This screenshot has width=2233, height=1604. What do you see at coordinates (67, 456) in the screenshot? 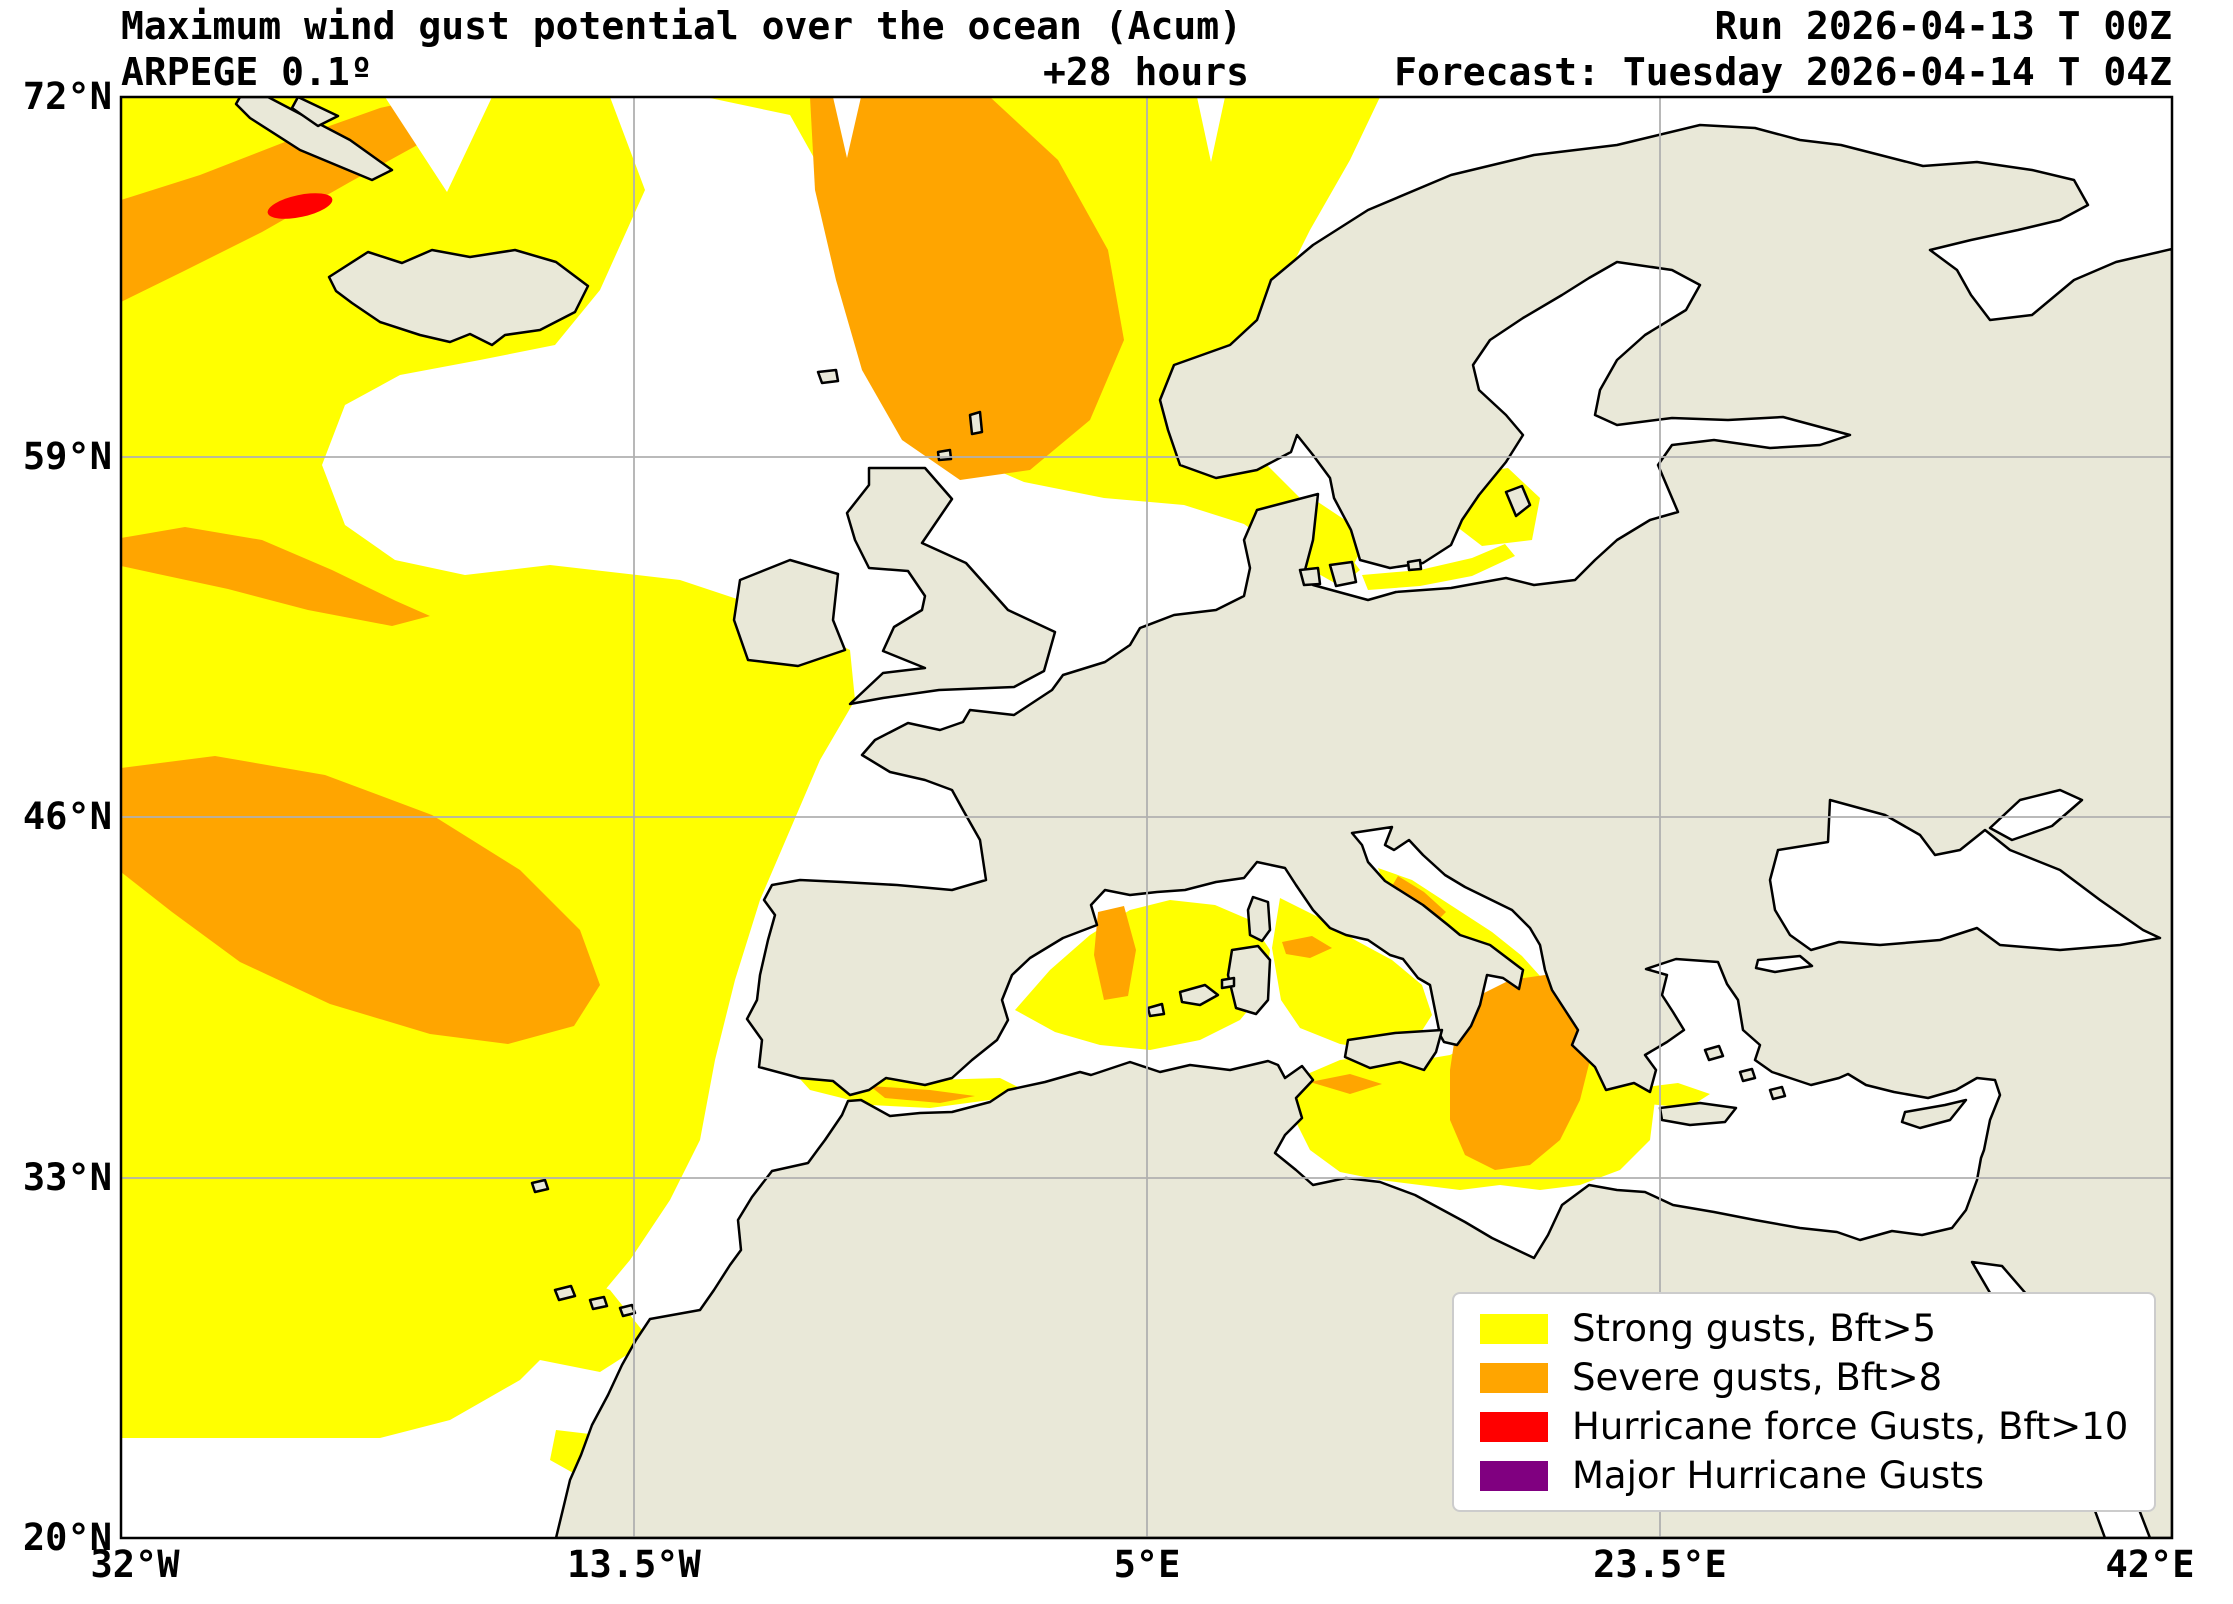
I see `lat-tick-59n: 59°N` at bounding box center [67, 456].